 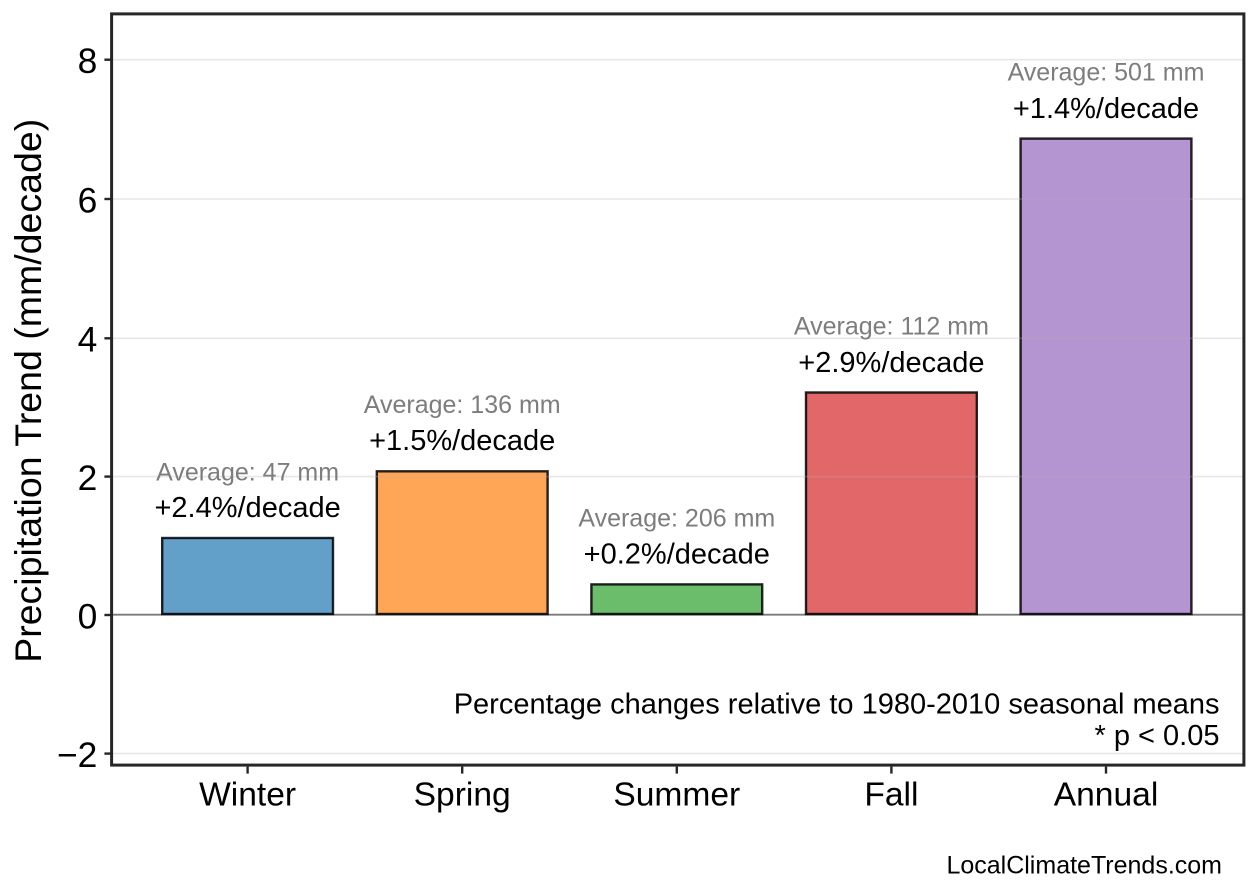 What do you see at coordinates (891, 327) in the screenshot?
I see `svg-text: Average: 112 mm` at bounding box center [891, 327].